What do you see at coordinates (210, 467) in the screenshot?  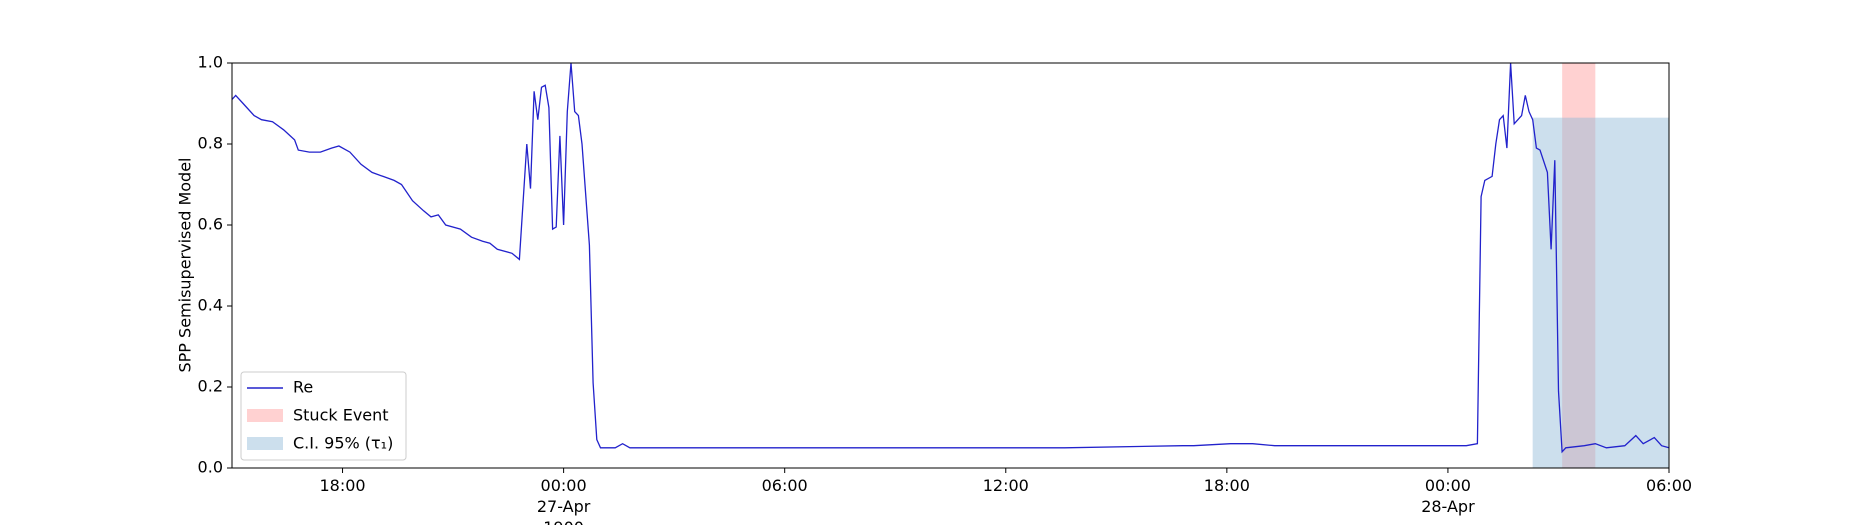 I see `y-tick-label: 0.0` at bounding box center [210, 467].